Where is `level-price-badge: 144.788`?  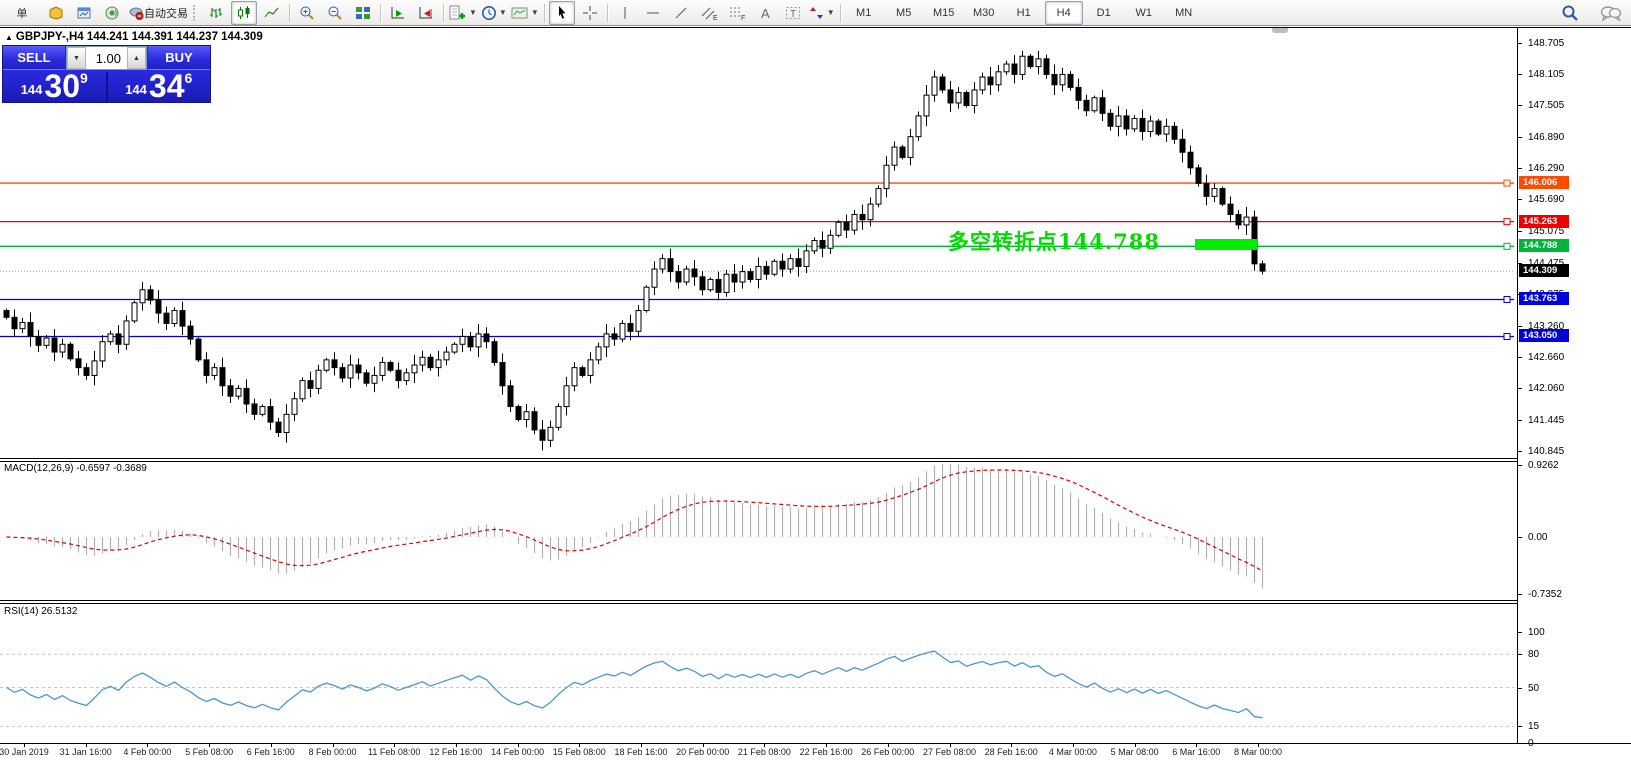
level-price-badge: 144.788 is located at coordinates (1544, 246).